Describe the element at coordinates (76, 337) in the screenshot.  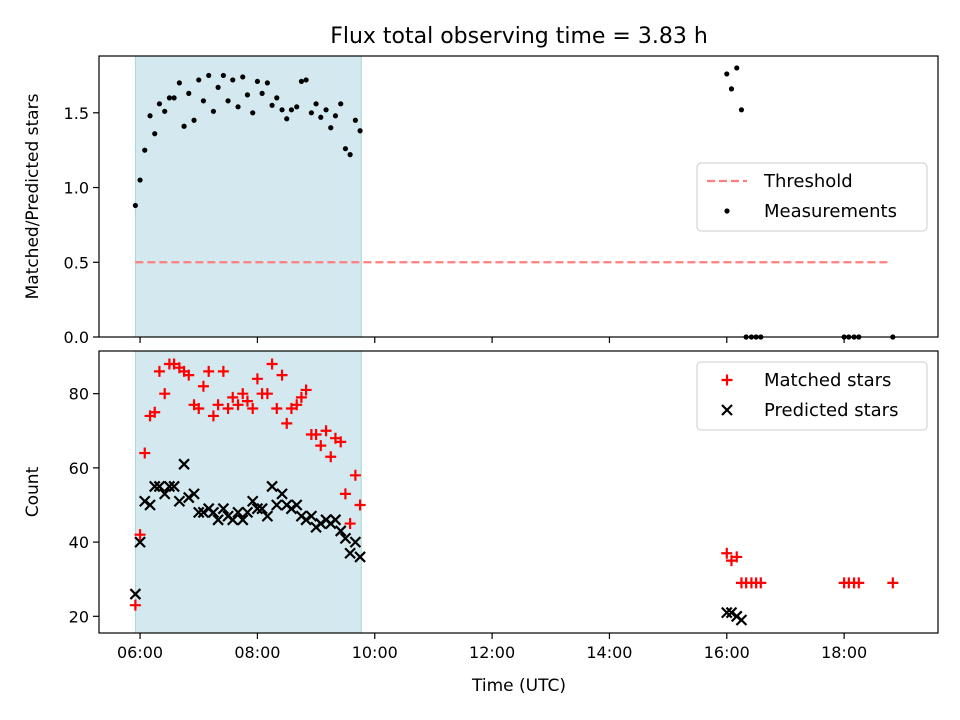
I see `y-tick-label: 0.0` at that location.